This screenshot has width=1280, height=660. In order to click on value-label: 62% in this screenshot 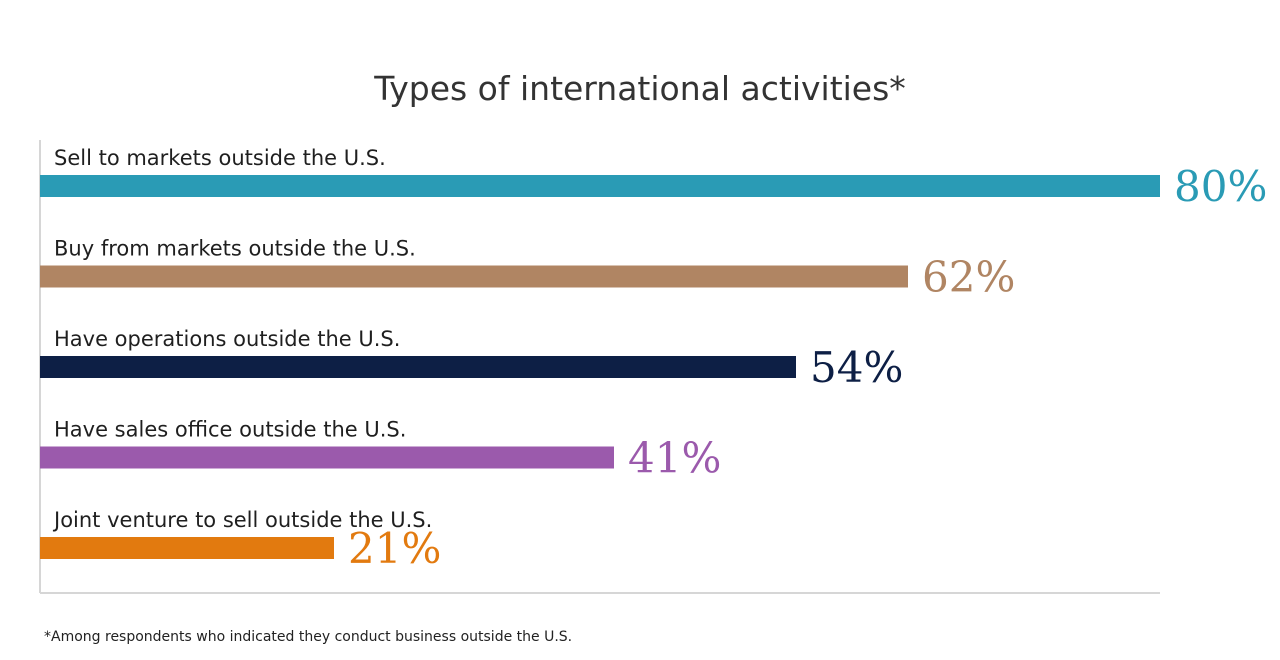, I will do `click(968, 277)`.